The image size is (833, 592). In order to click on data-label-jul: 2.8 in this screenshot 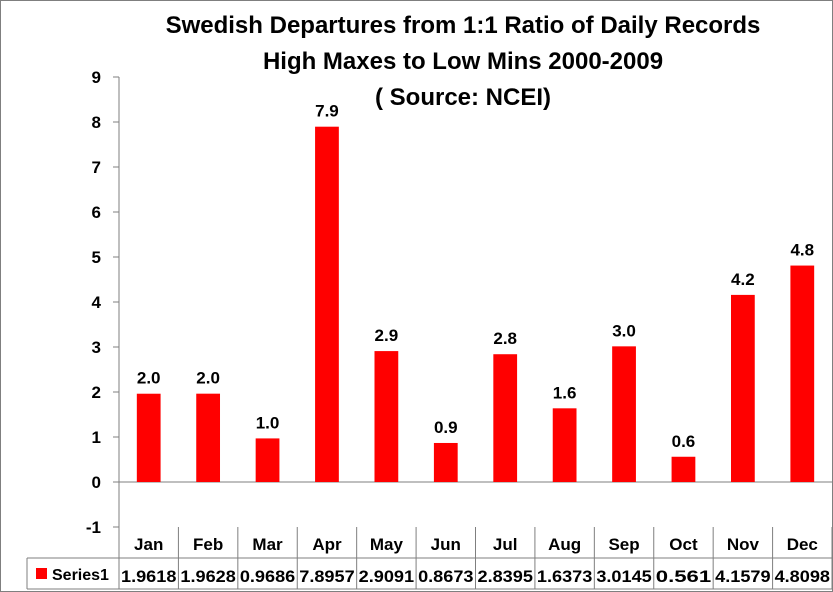, I will do `click(505, 338)`.